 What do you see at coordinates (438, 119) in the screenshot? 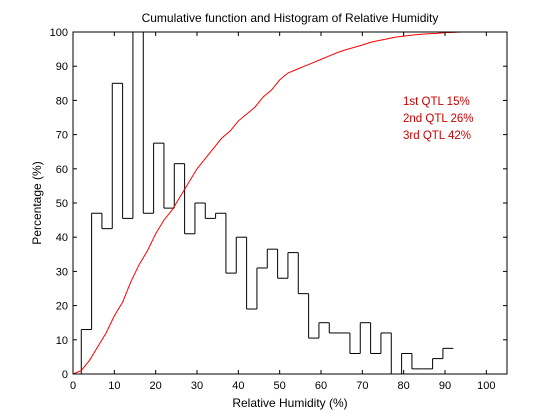
I see `quantile-annotation: 2nd QTL 26%` at bounding box center [438, 119].